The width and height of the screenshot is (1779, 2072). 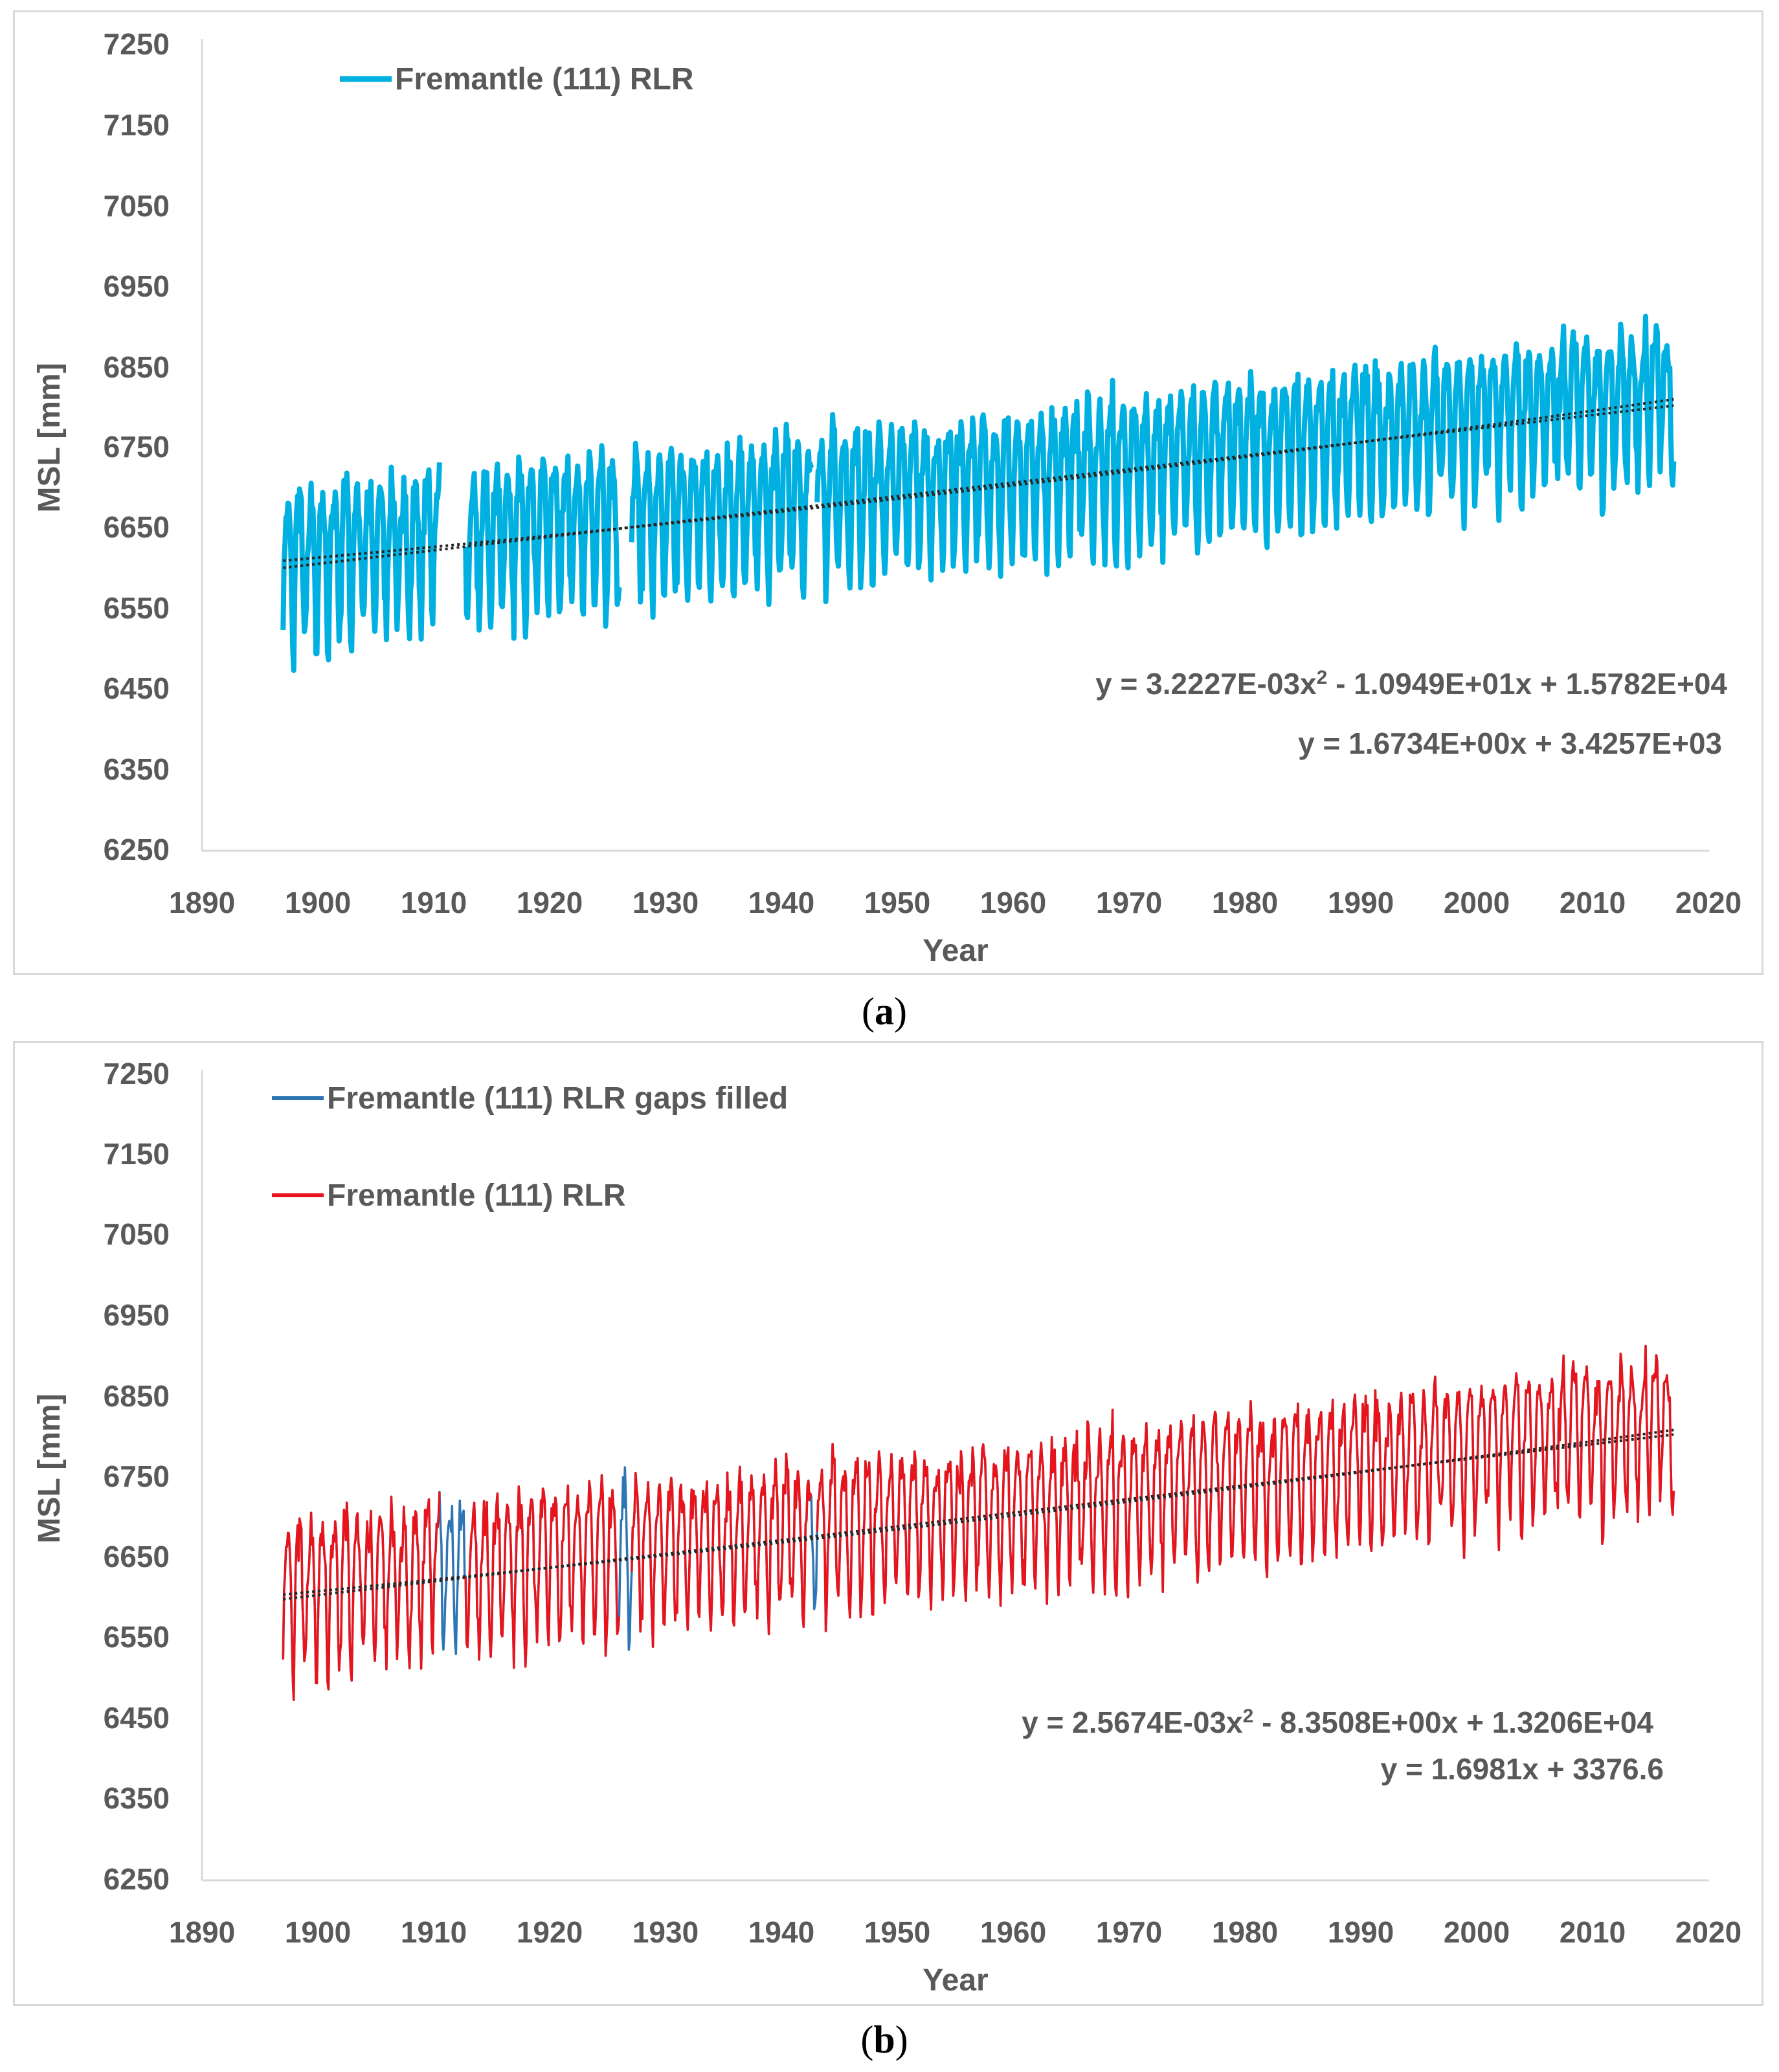 I want to click on panel-a-caption: (a), so click(x=885, y=1011).